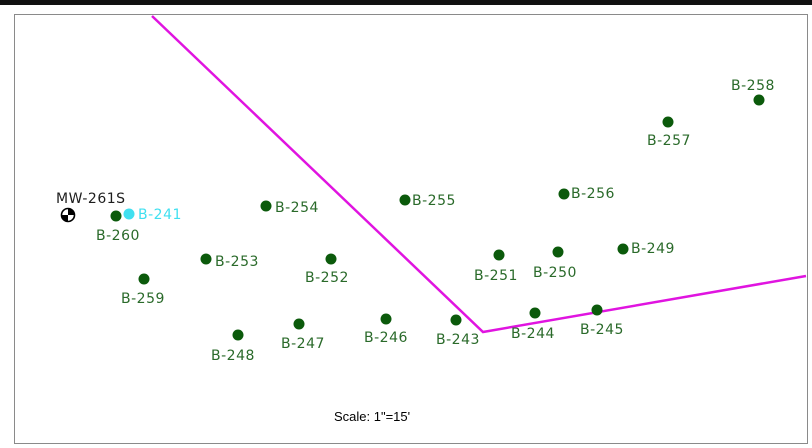 This screenshot has width=812, height=448. I want to click on boring-label: B-254, so click(297, 208).